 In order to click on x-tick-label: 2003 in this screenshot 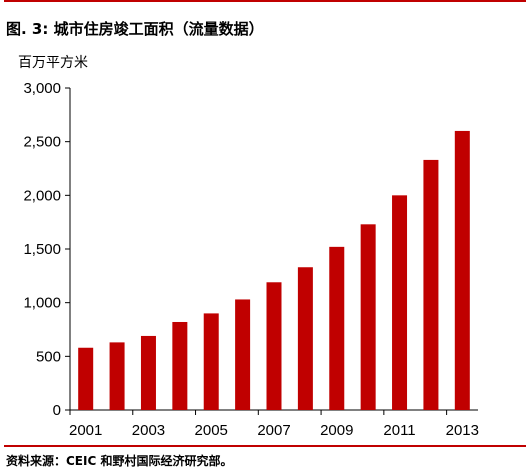, I will do `click(148, 430)`.